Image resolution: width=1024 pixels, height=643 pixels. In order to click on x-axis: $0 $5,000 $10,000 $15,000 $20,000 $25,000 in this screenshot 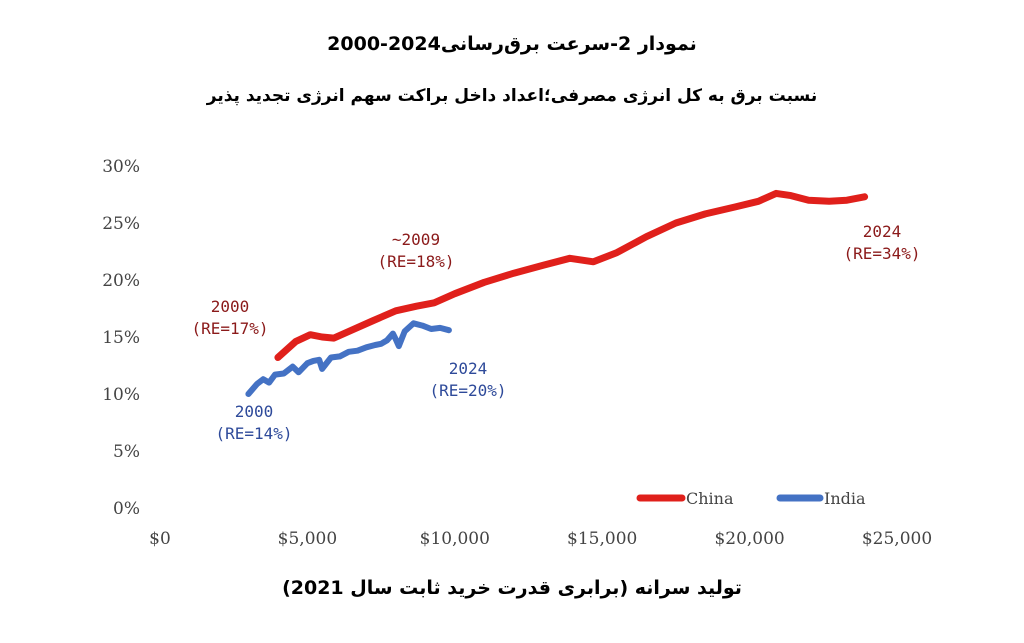, I will do `click(540, 539)`.